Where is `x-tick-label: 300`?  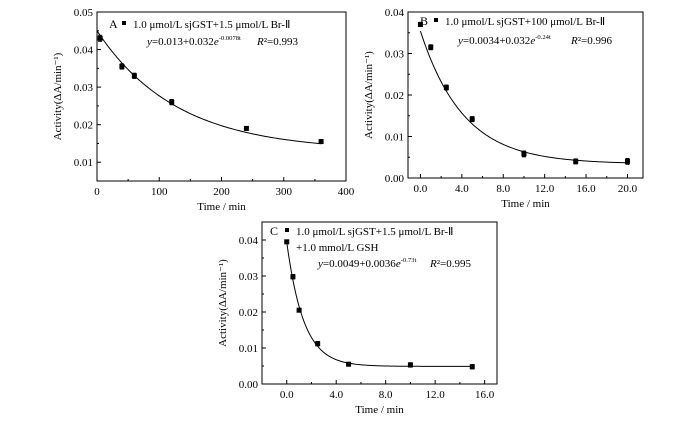
x-tick-label: 300 is located at coordinates (284, 192).